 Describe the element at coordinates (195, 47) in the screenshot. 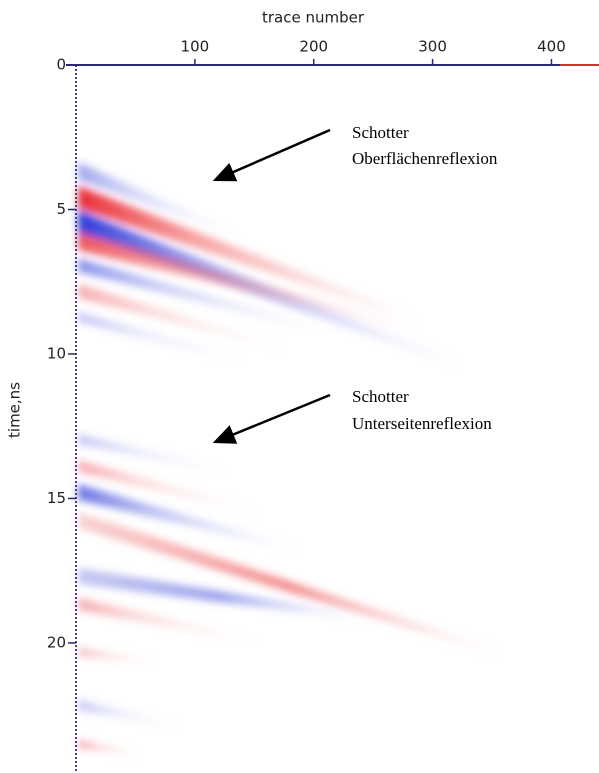

I see `x-tick-label: 100` at that location.